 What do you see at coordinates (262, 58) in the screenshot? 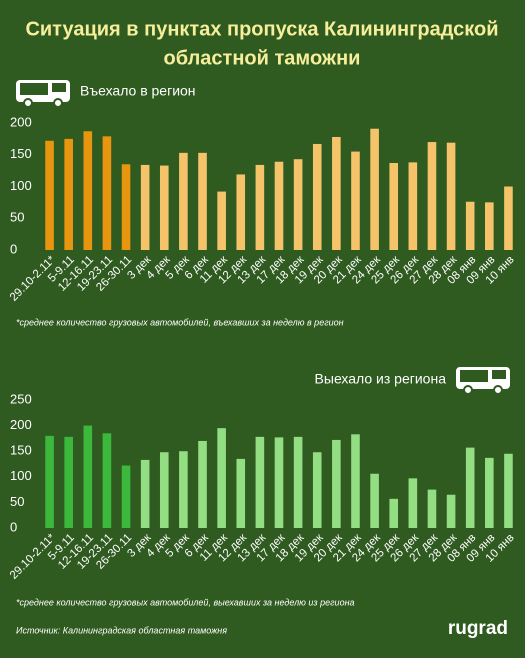
I see `title: областной таможни` at bounding box center [262, 58].